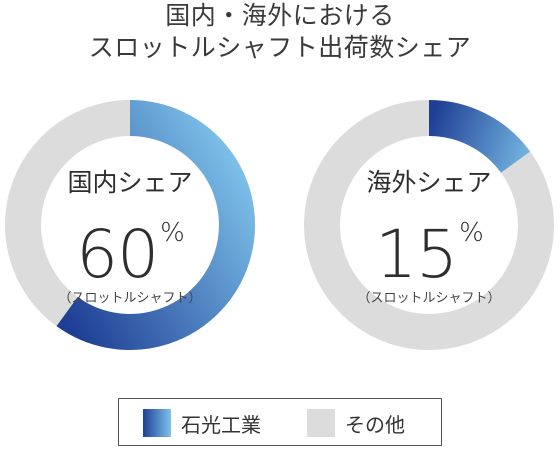 The width and height of the screenshot is (560, 449). I want to click on legend-item-other: その他, so click(356, 423).